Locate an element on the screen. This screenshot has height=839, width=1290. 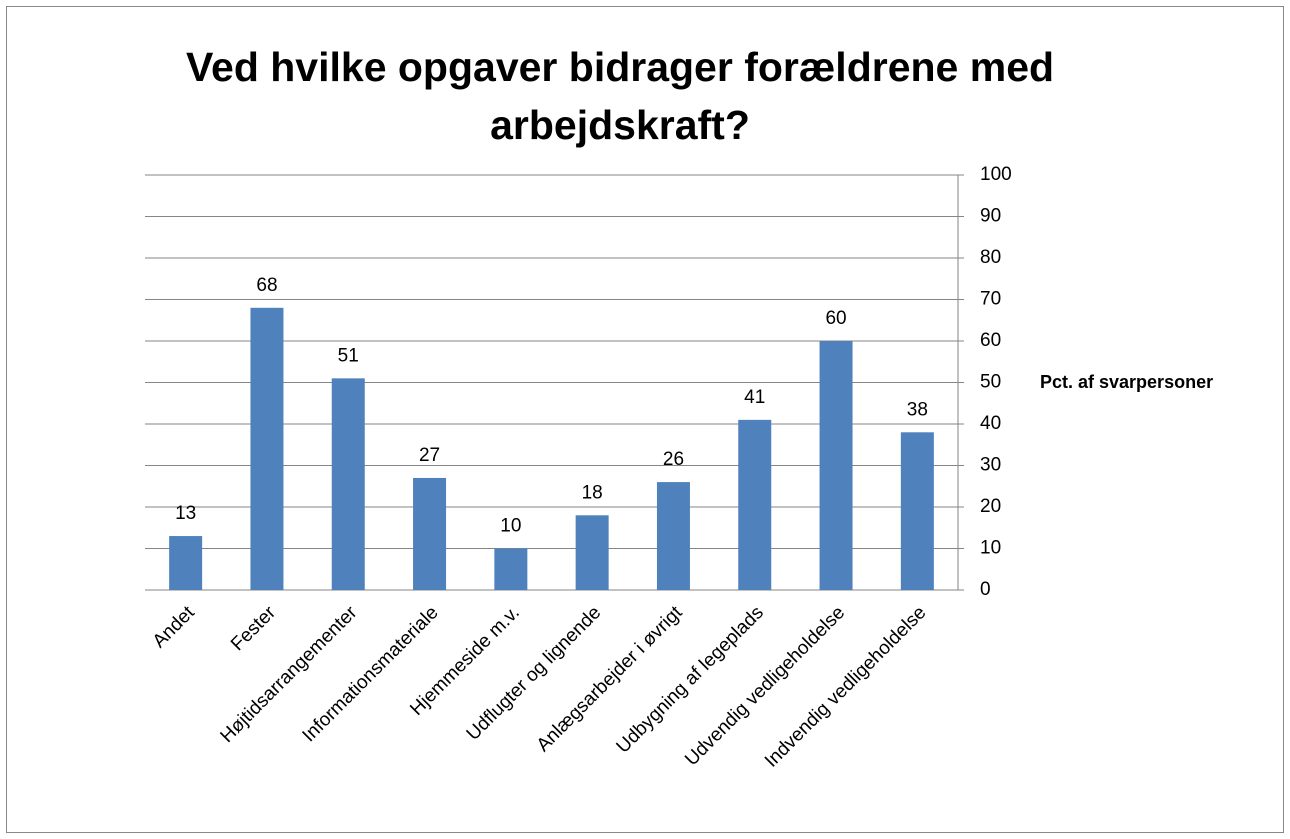
data-label: 38 is located at coordinates (917, 409).